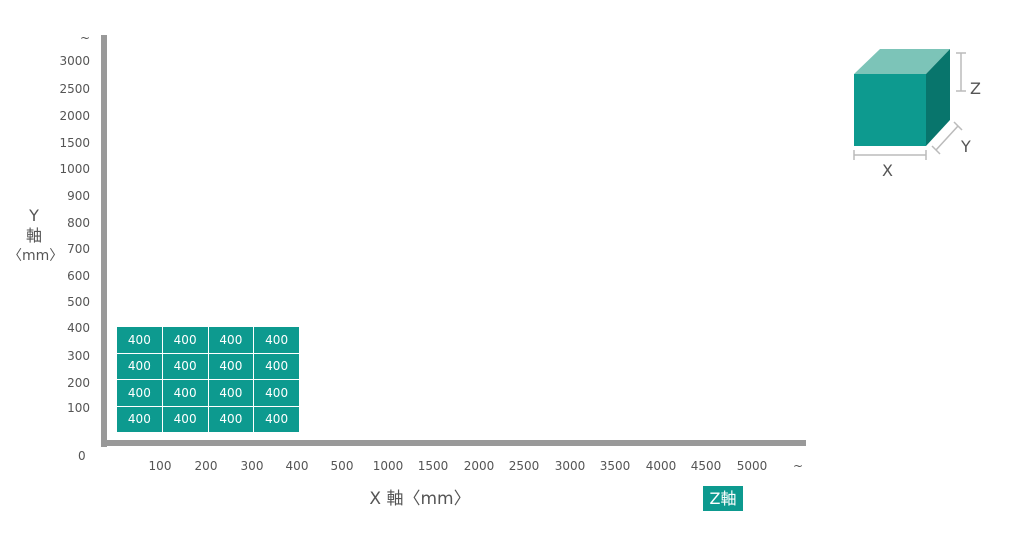  What do you see at coordinates (74, 61) in the screenshot?
I see `y-tick: 3000` at bounding box center [74, 61].